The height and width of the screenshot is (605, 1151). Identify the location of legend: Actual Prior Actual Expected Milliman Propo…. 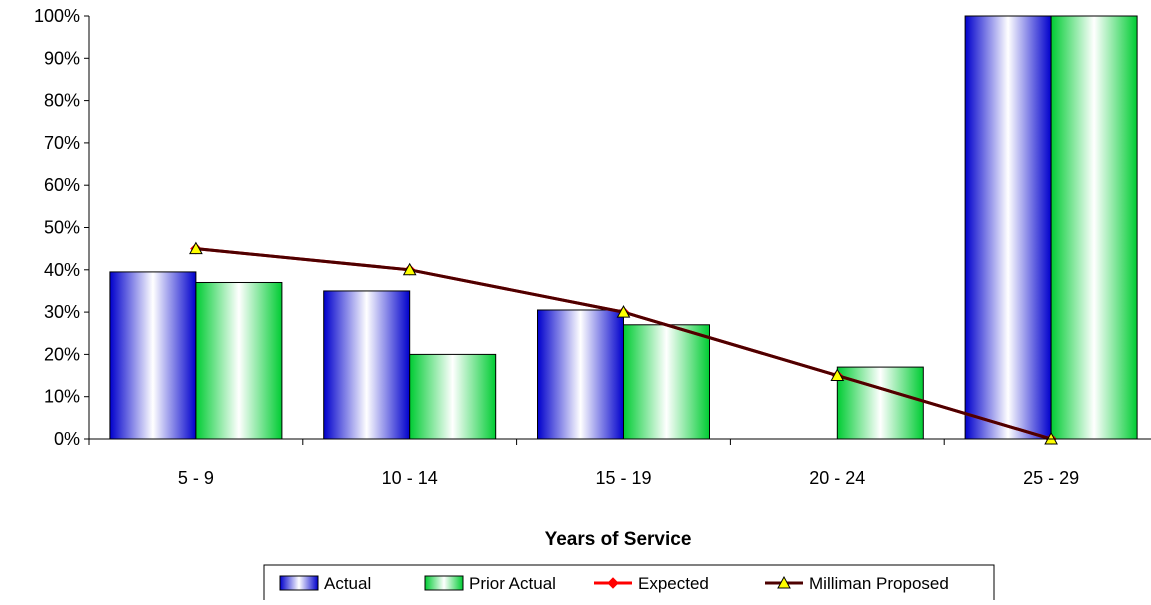
(629, 583).